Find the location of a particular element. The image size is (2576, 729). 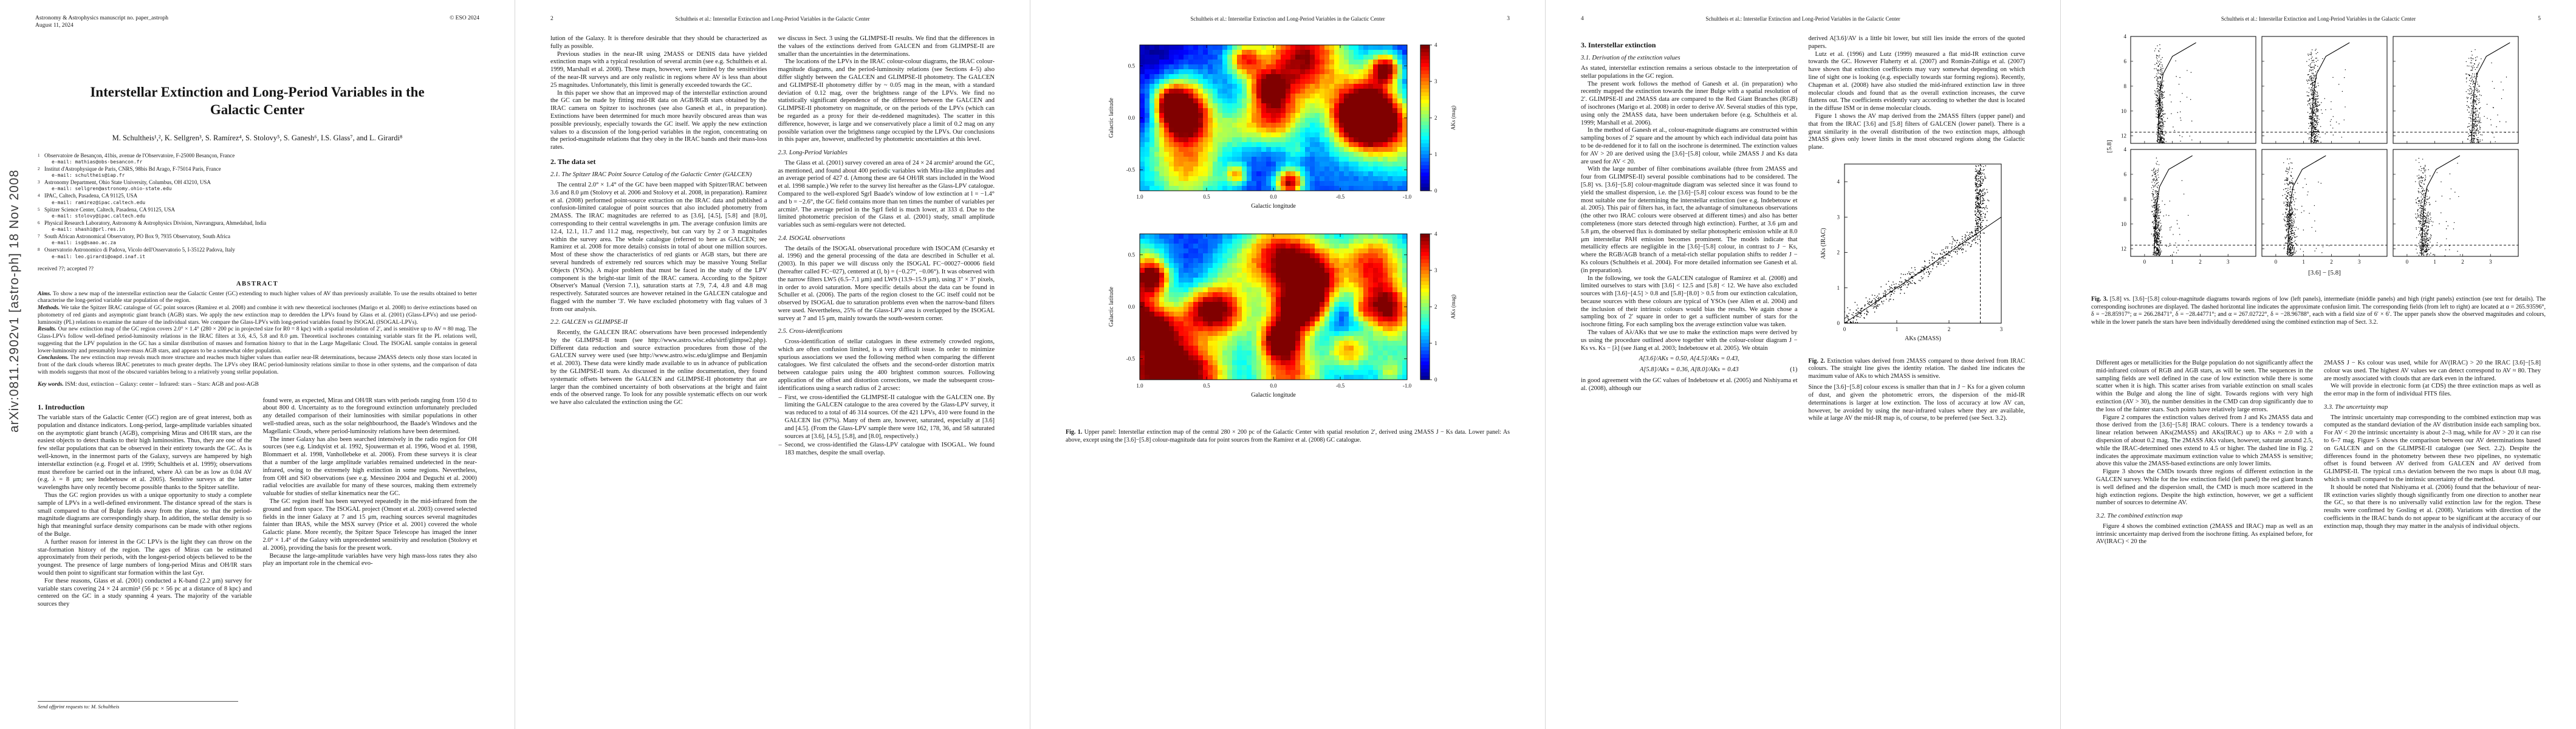

offprint-text: Send offprint requests to: M. Schultheis is located at coordinates (79, 707).